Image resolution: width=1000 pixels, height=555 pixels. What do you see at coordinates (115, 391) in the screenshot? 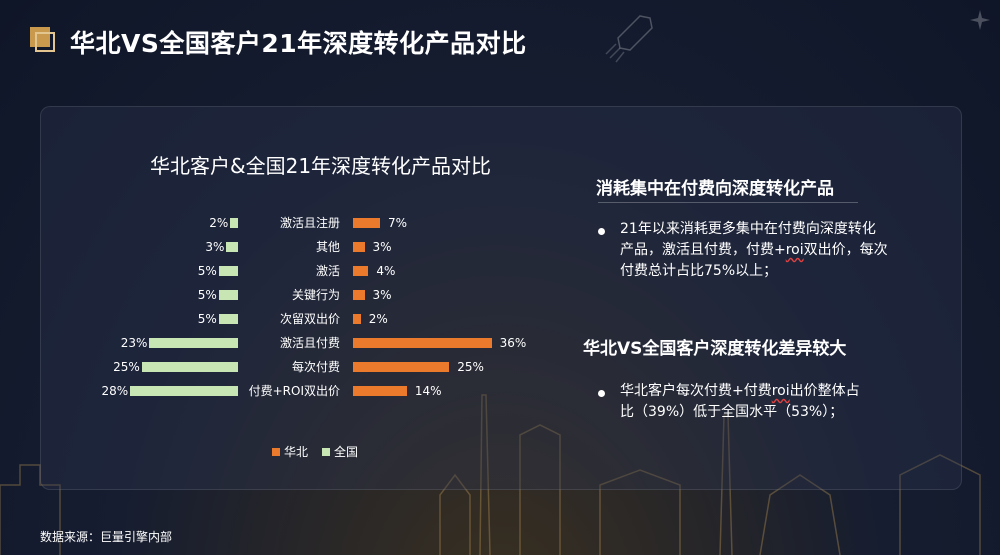
I see `bar-national-value: 28%` at bounding box center [115, 391].